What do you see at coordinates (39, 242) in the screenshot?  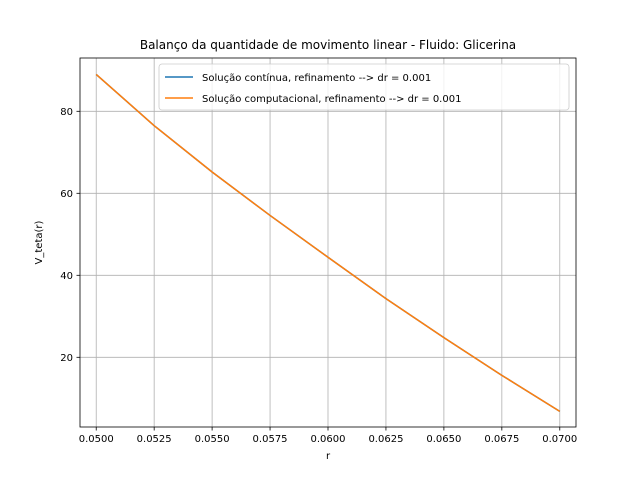 I see `y-axis-label: V_teta(r)` at bounding box center [39, 242].